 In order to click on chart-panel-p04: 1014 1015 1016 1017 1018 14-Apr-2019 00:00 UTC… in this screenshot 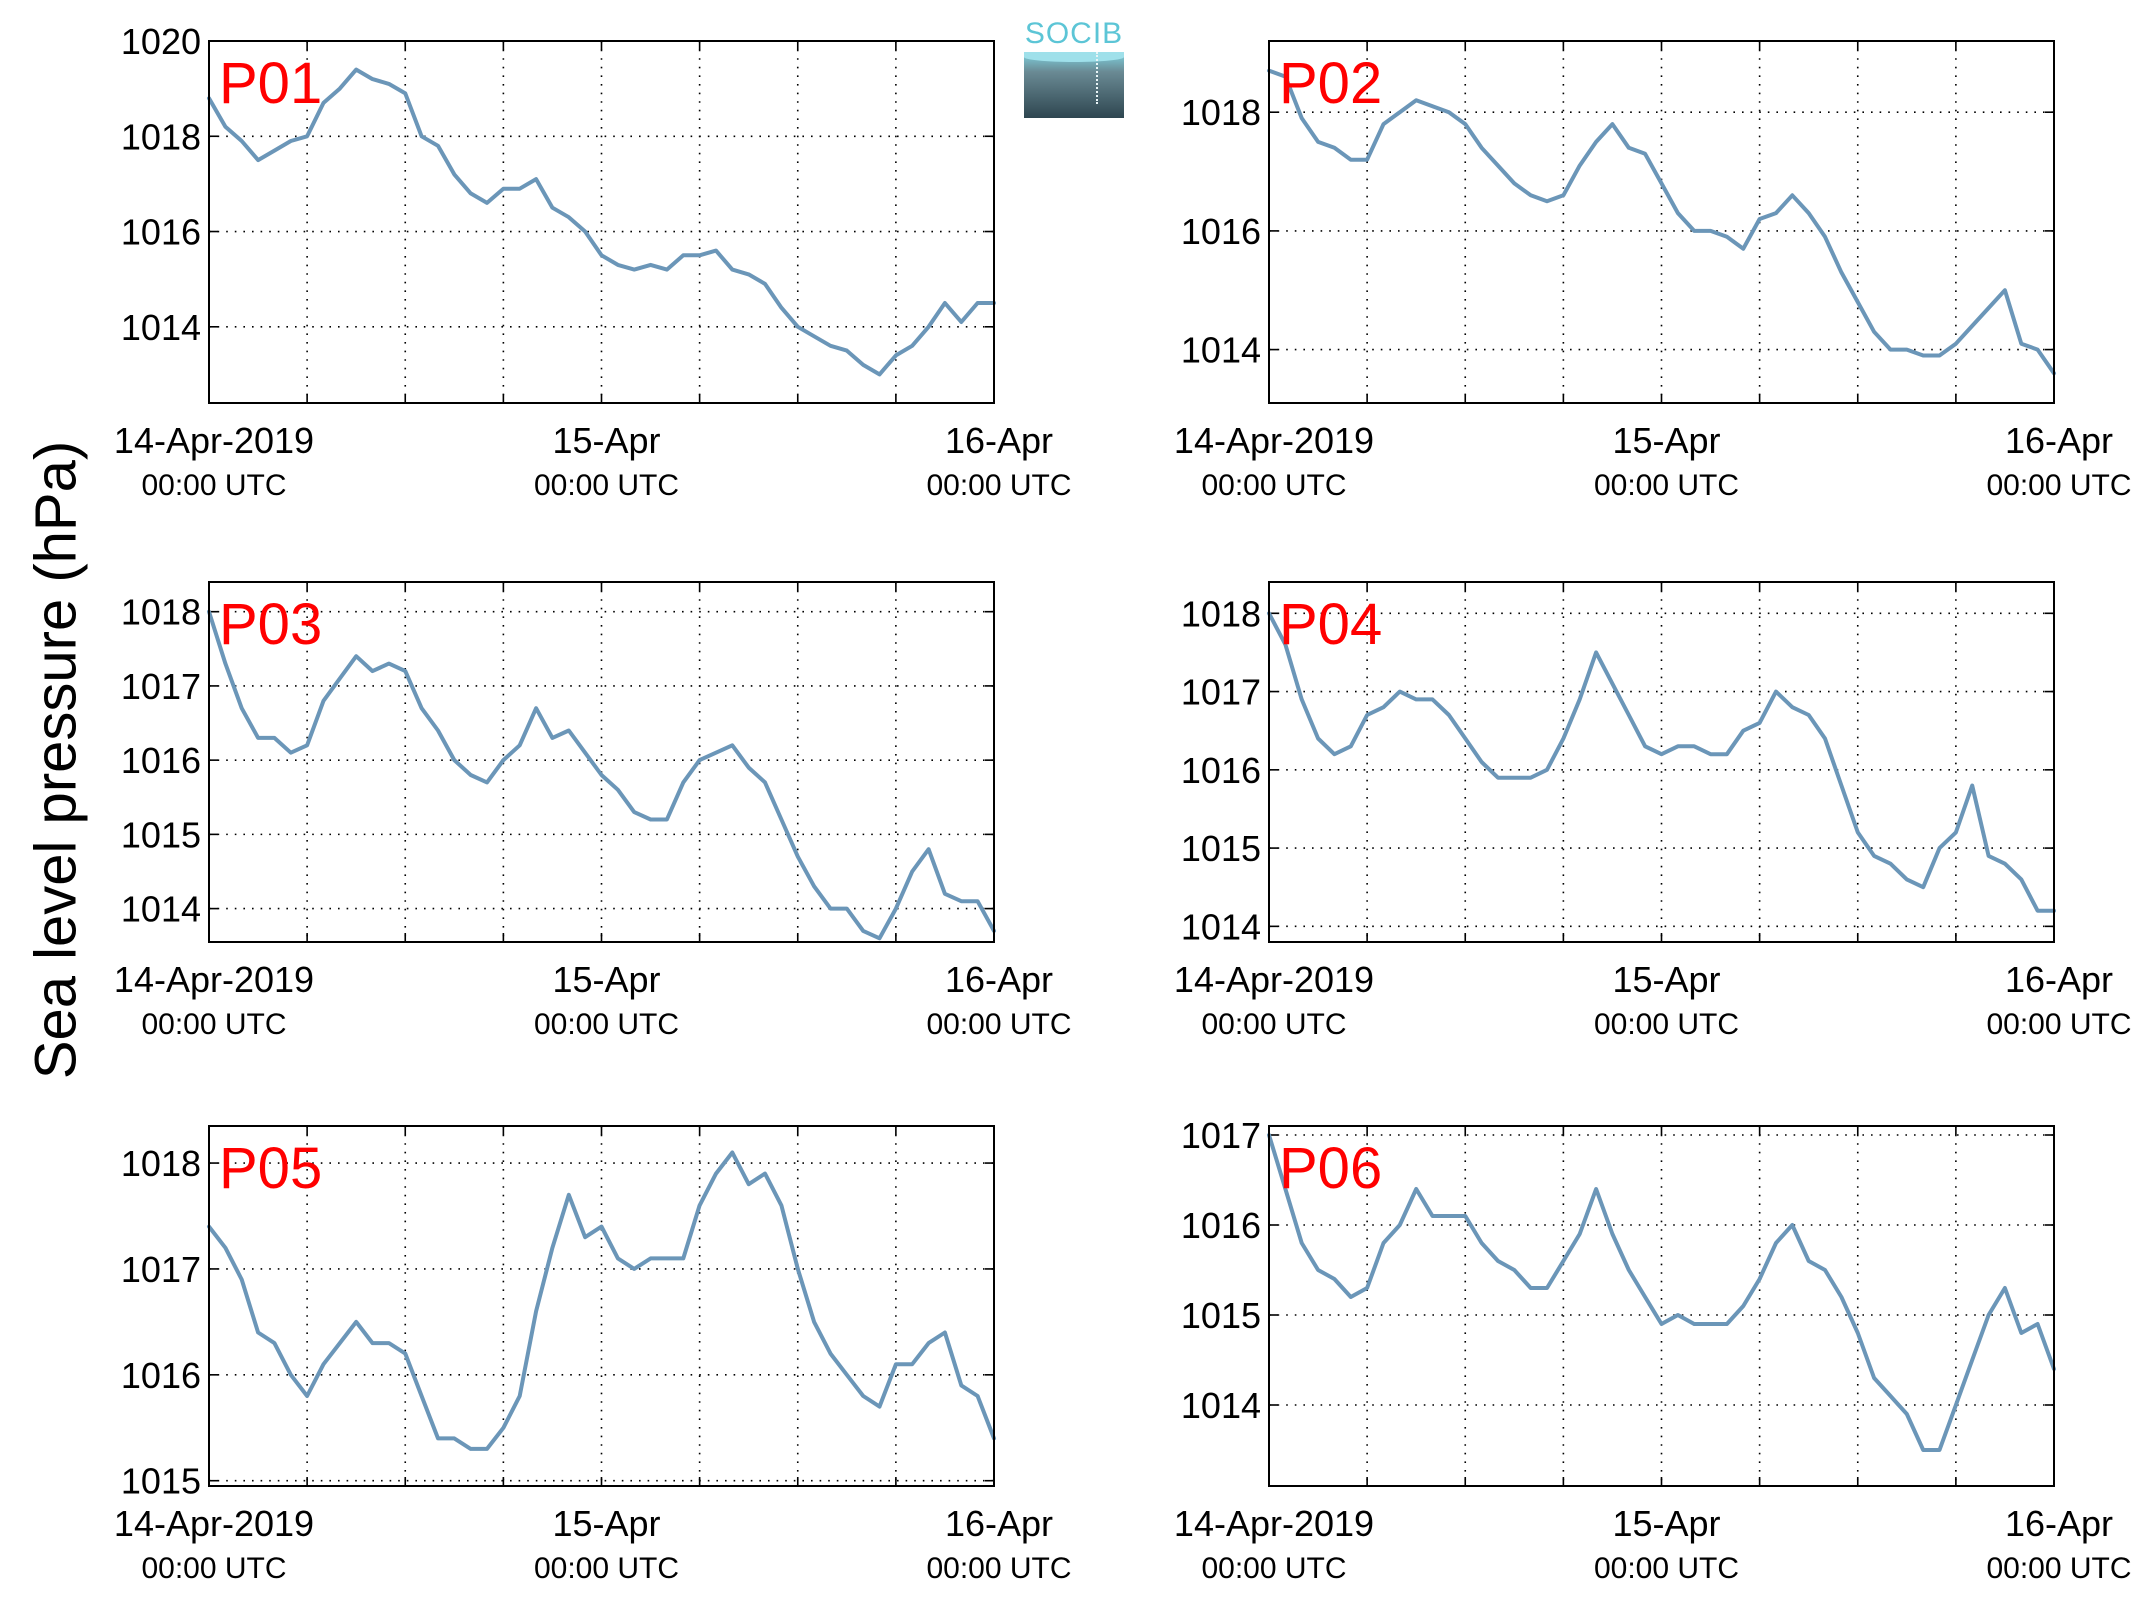, I will do `click(1653, 811)`.